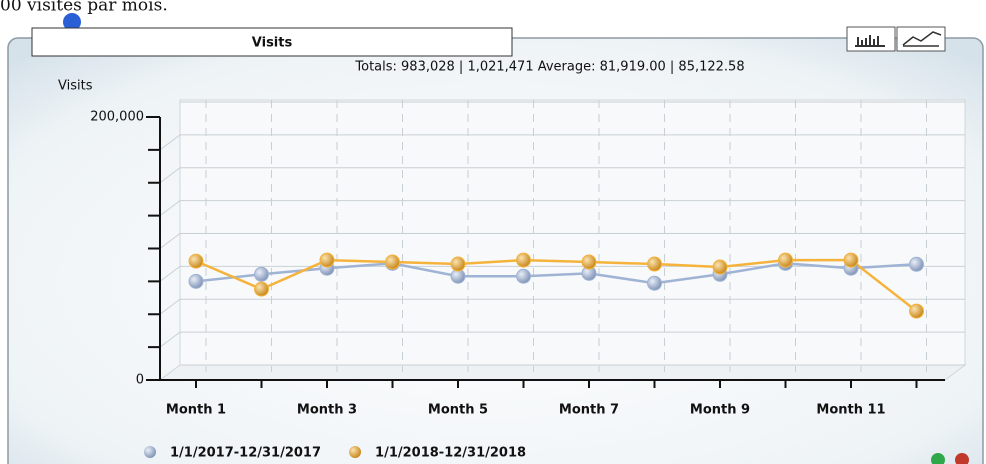 The height and width of the screenshot is (464, 986). What do you see at coordinates (84, 8) in the screenshot?
I see `header-text: 00 visites par mois.` at bounding box center [84, 8].